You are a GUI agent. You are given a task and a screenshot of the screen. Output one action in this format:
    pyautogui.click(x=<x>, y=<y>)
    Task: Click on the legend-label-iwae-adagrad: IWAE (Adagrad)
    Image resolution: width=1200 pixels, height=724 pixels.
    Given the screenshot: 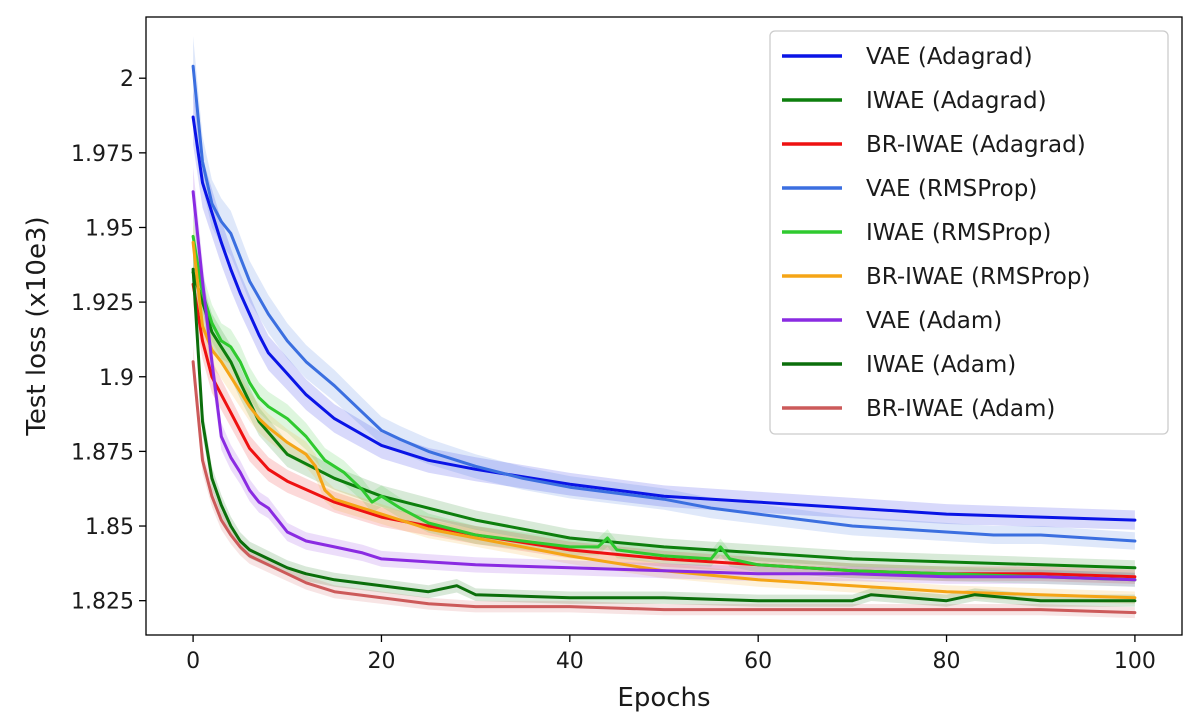 What is the action you would take?
    pyautogui.click(x=956, y=101)
    